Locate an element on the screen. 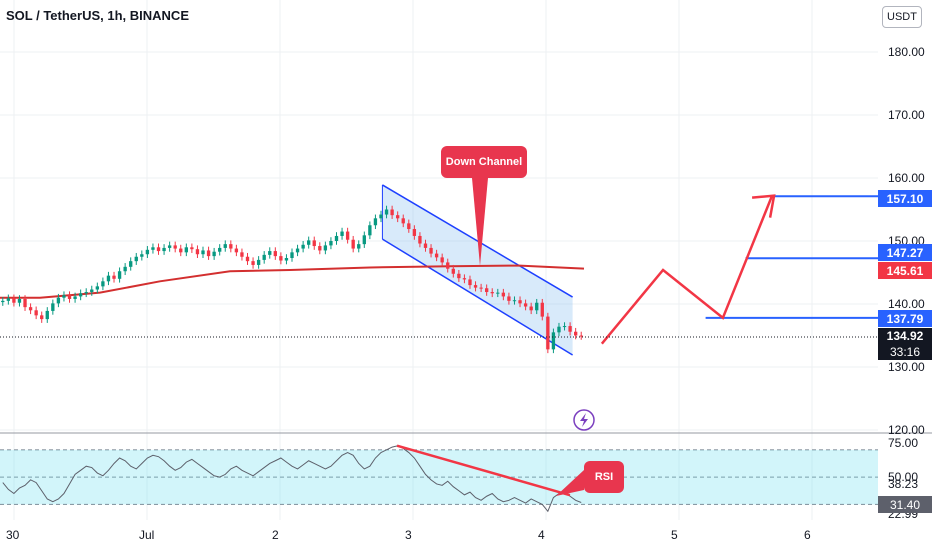 The width and height of the screenshot is (932, 550). down-channel-pointer is located at coordinates (480, 222).